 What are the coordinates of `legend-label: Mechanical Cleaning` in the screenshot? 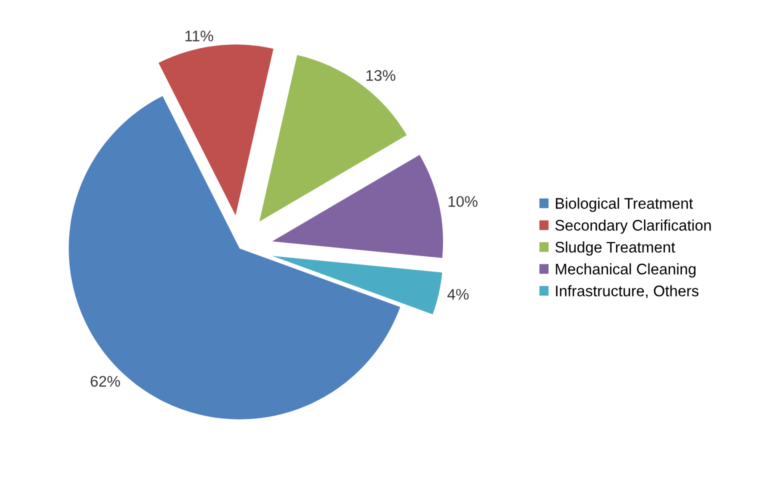 It's located at (626, 270).